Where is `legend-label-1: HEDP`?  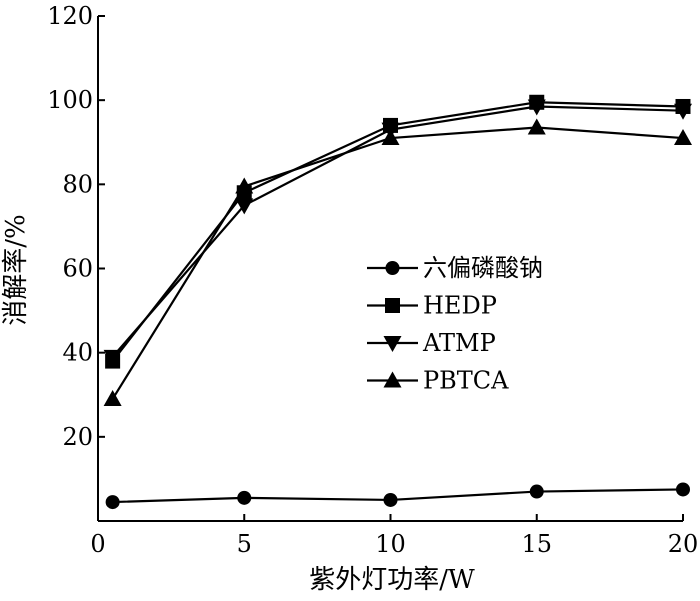
legend-label-1: HEDP is located at coordinates (460, 306).